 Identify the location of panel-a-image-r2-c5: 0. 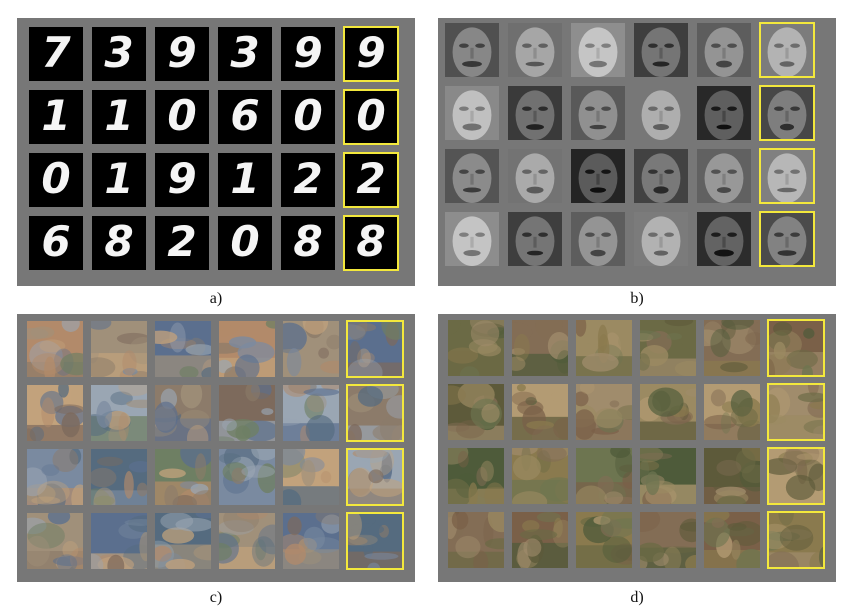
(308, 117).